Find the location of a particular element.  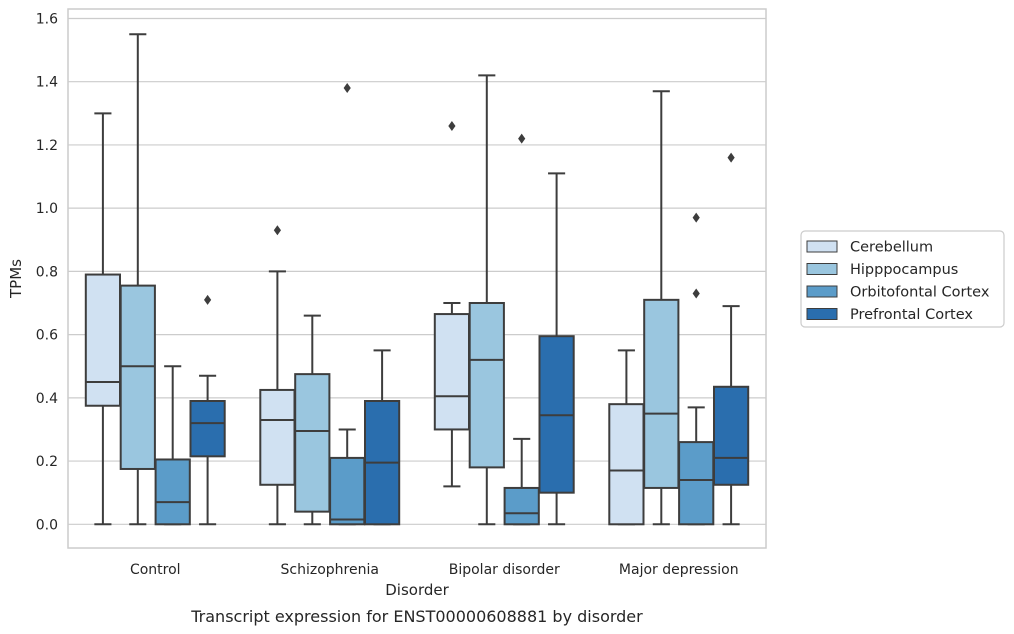

x-tick-label: Bipolar disorder is located at coordinates (504, 570).